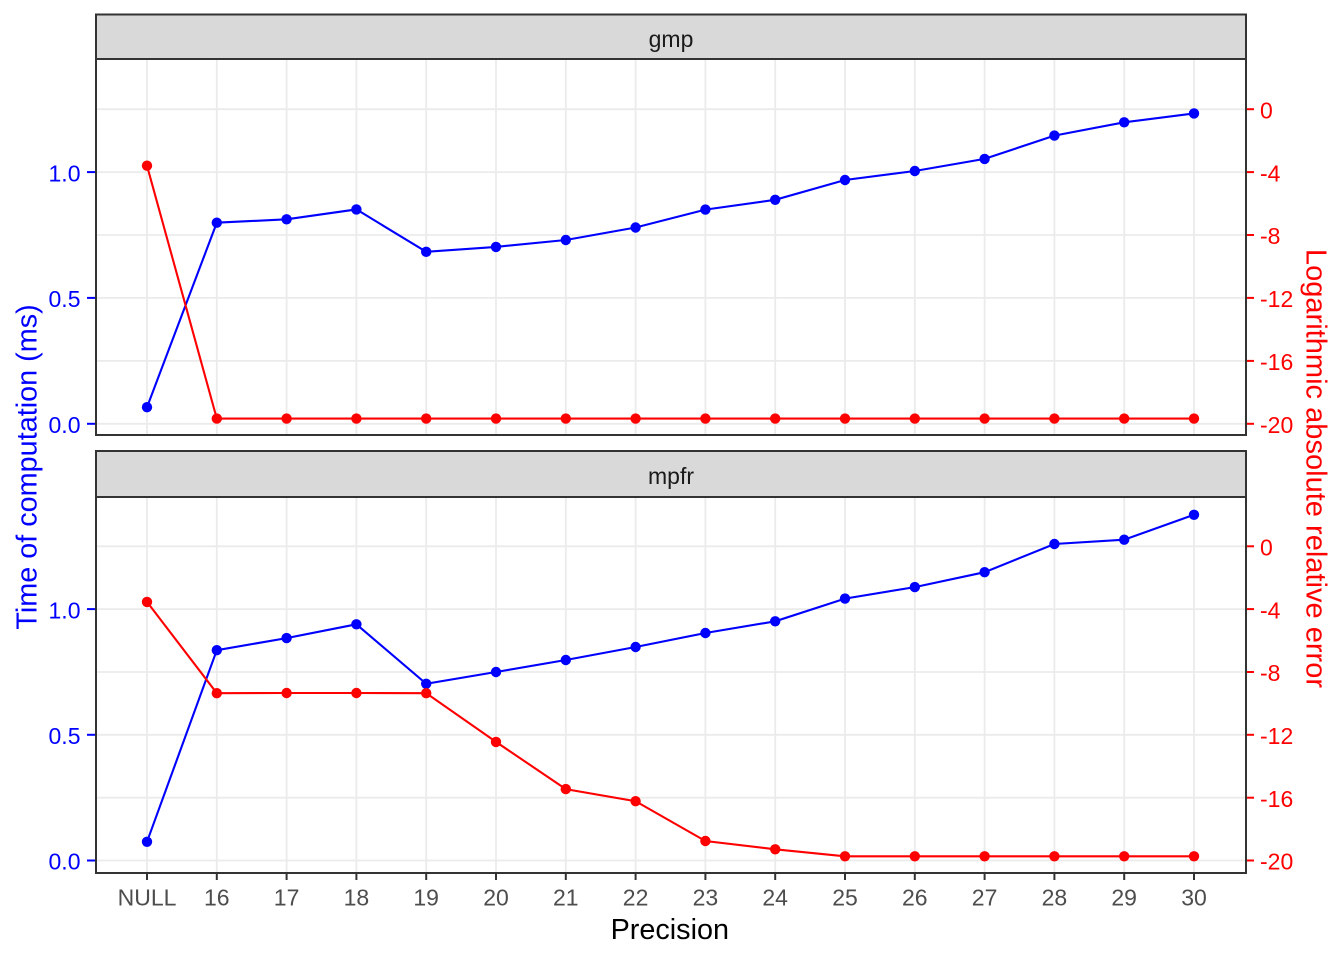  I want to click on svg-text: 24, so click(775, 897).